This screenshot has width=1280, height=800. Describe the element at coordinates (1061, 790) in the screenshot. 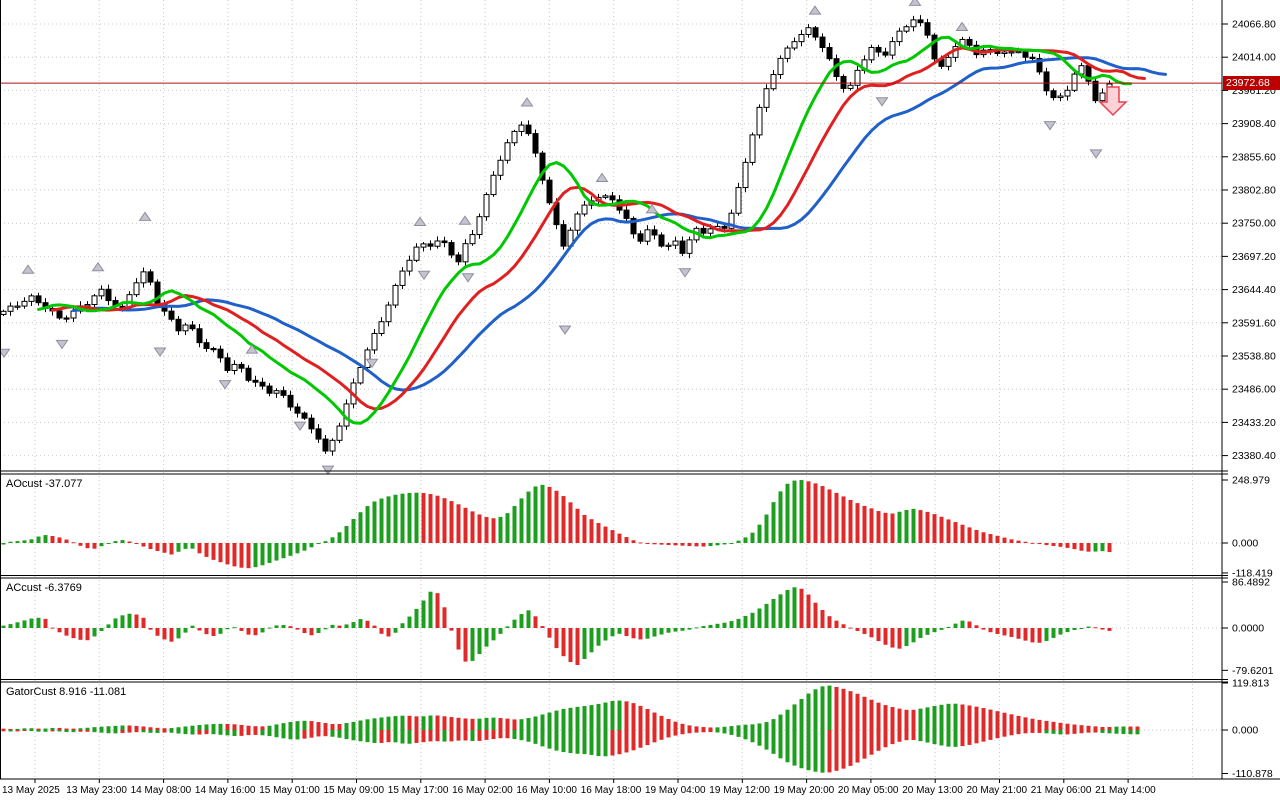

I see `time-axis-label: 21 May 06:00` at that location.